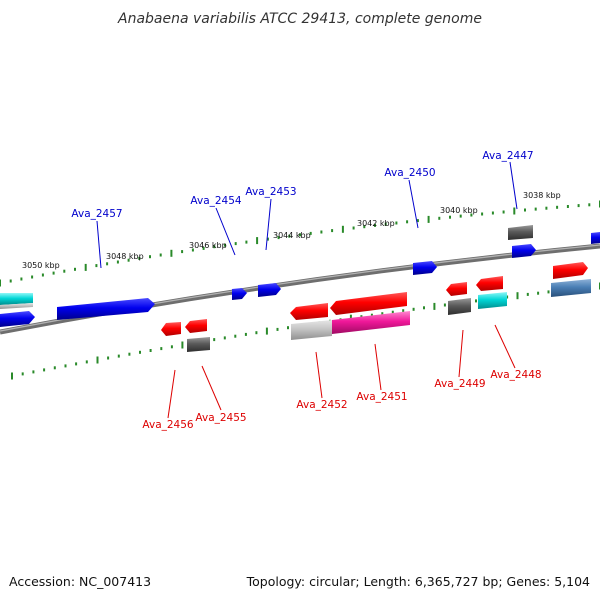  Describe the element at coordinates (196, 326) in the screenshot. I see `feature-ava-2455-red` at that location.